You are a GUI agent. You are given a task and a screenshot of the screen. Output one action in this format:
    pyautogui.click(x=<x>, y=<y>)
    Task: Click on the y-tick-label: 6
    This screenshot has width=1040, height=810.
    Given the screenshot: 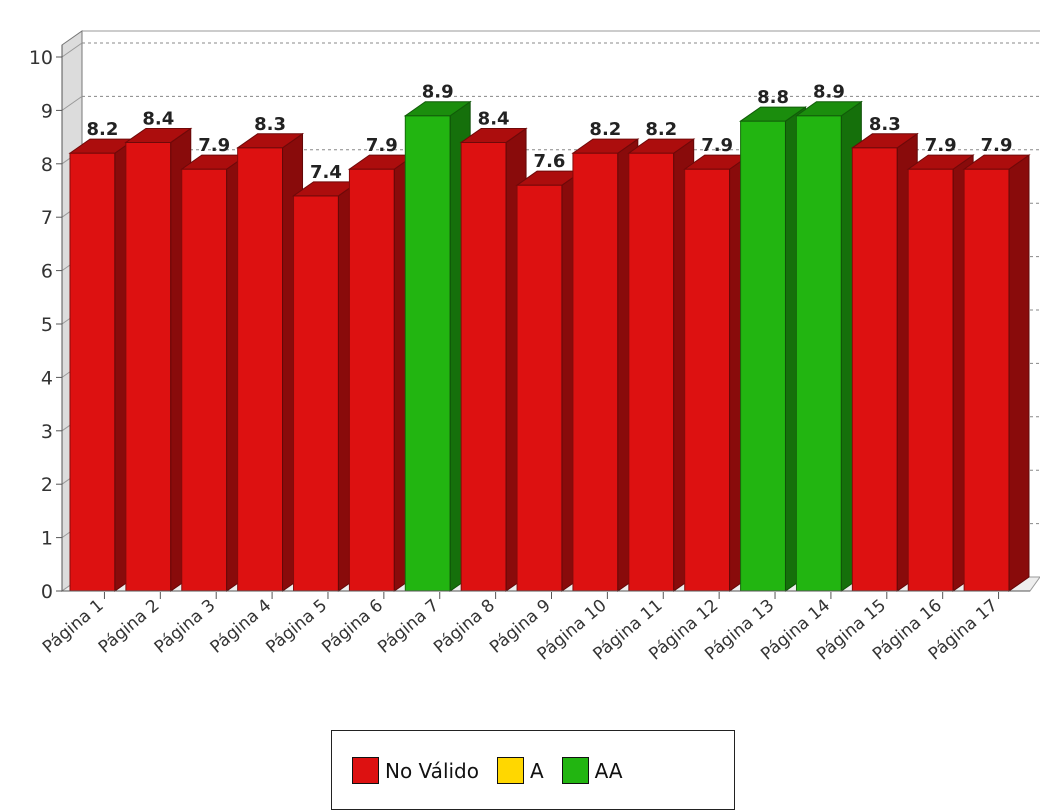 What is the action you would take?
    pyautogui.click(x=47, y=272)
    